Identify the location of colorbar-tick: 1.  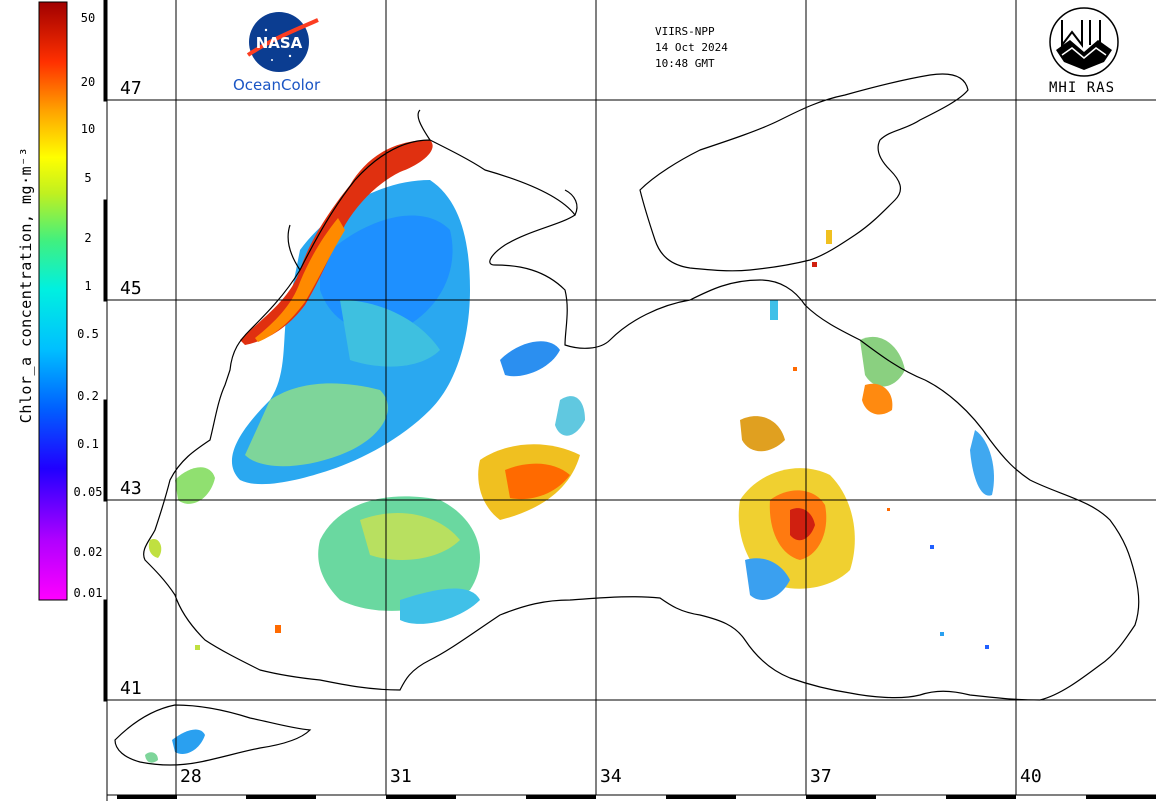
(88, 286).